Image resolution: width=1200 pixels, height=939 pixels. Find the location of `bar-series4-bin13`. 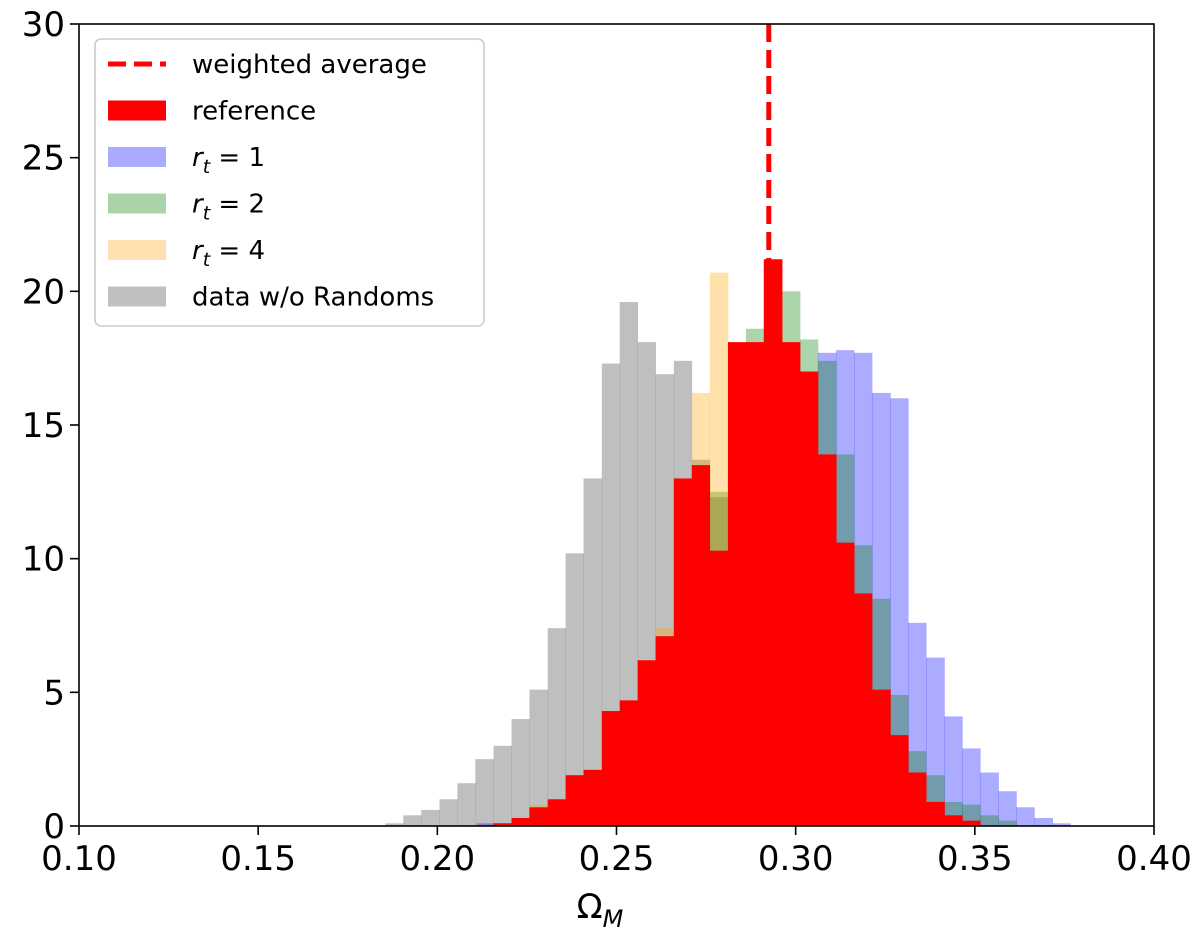

bar-series4-bin13 is located at coordinates (737, 584).